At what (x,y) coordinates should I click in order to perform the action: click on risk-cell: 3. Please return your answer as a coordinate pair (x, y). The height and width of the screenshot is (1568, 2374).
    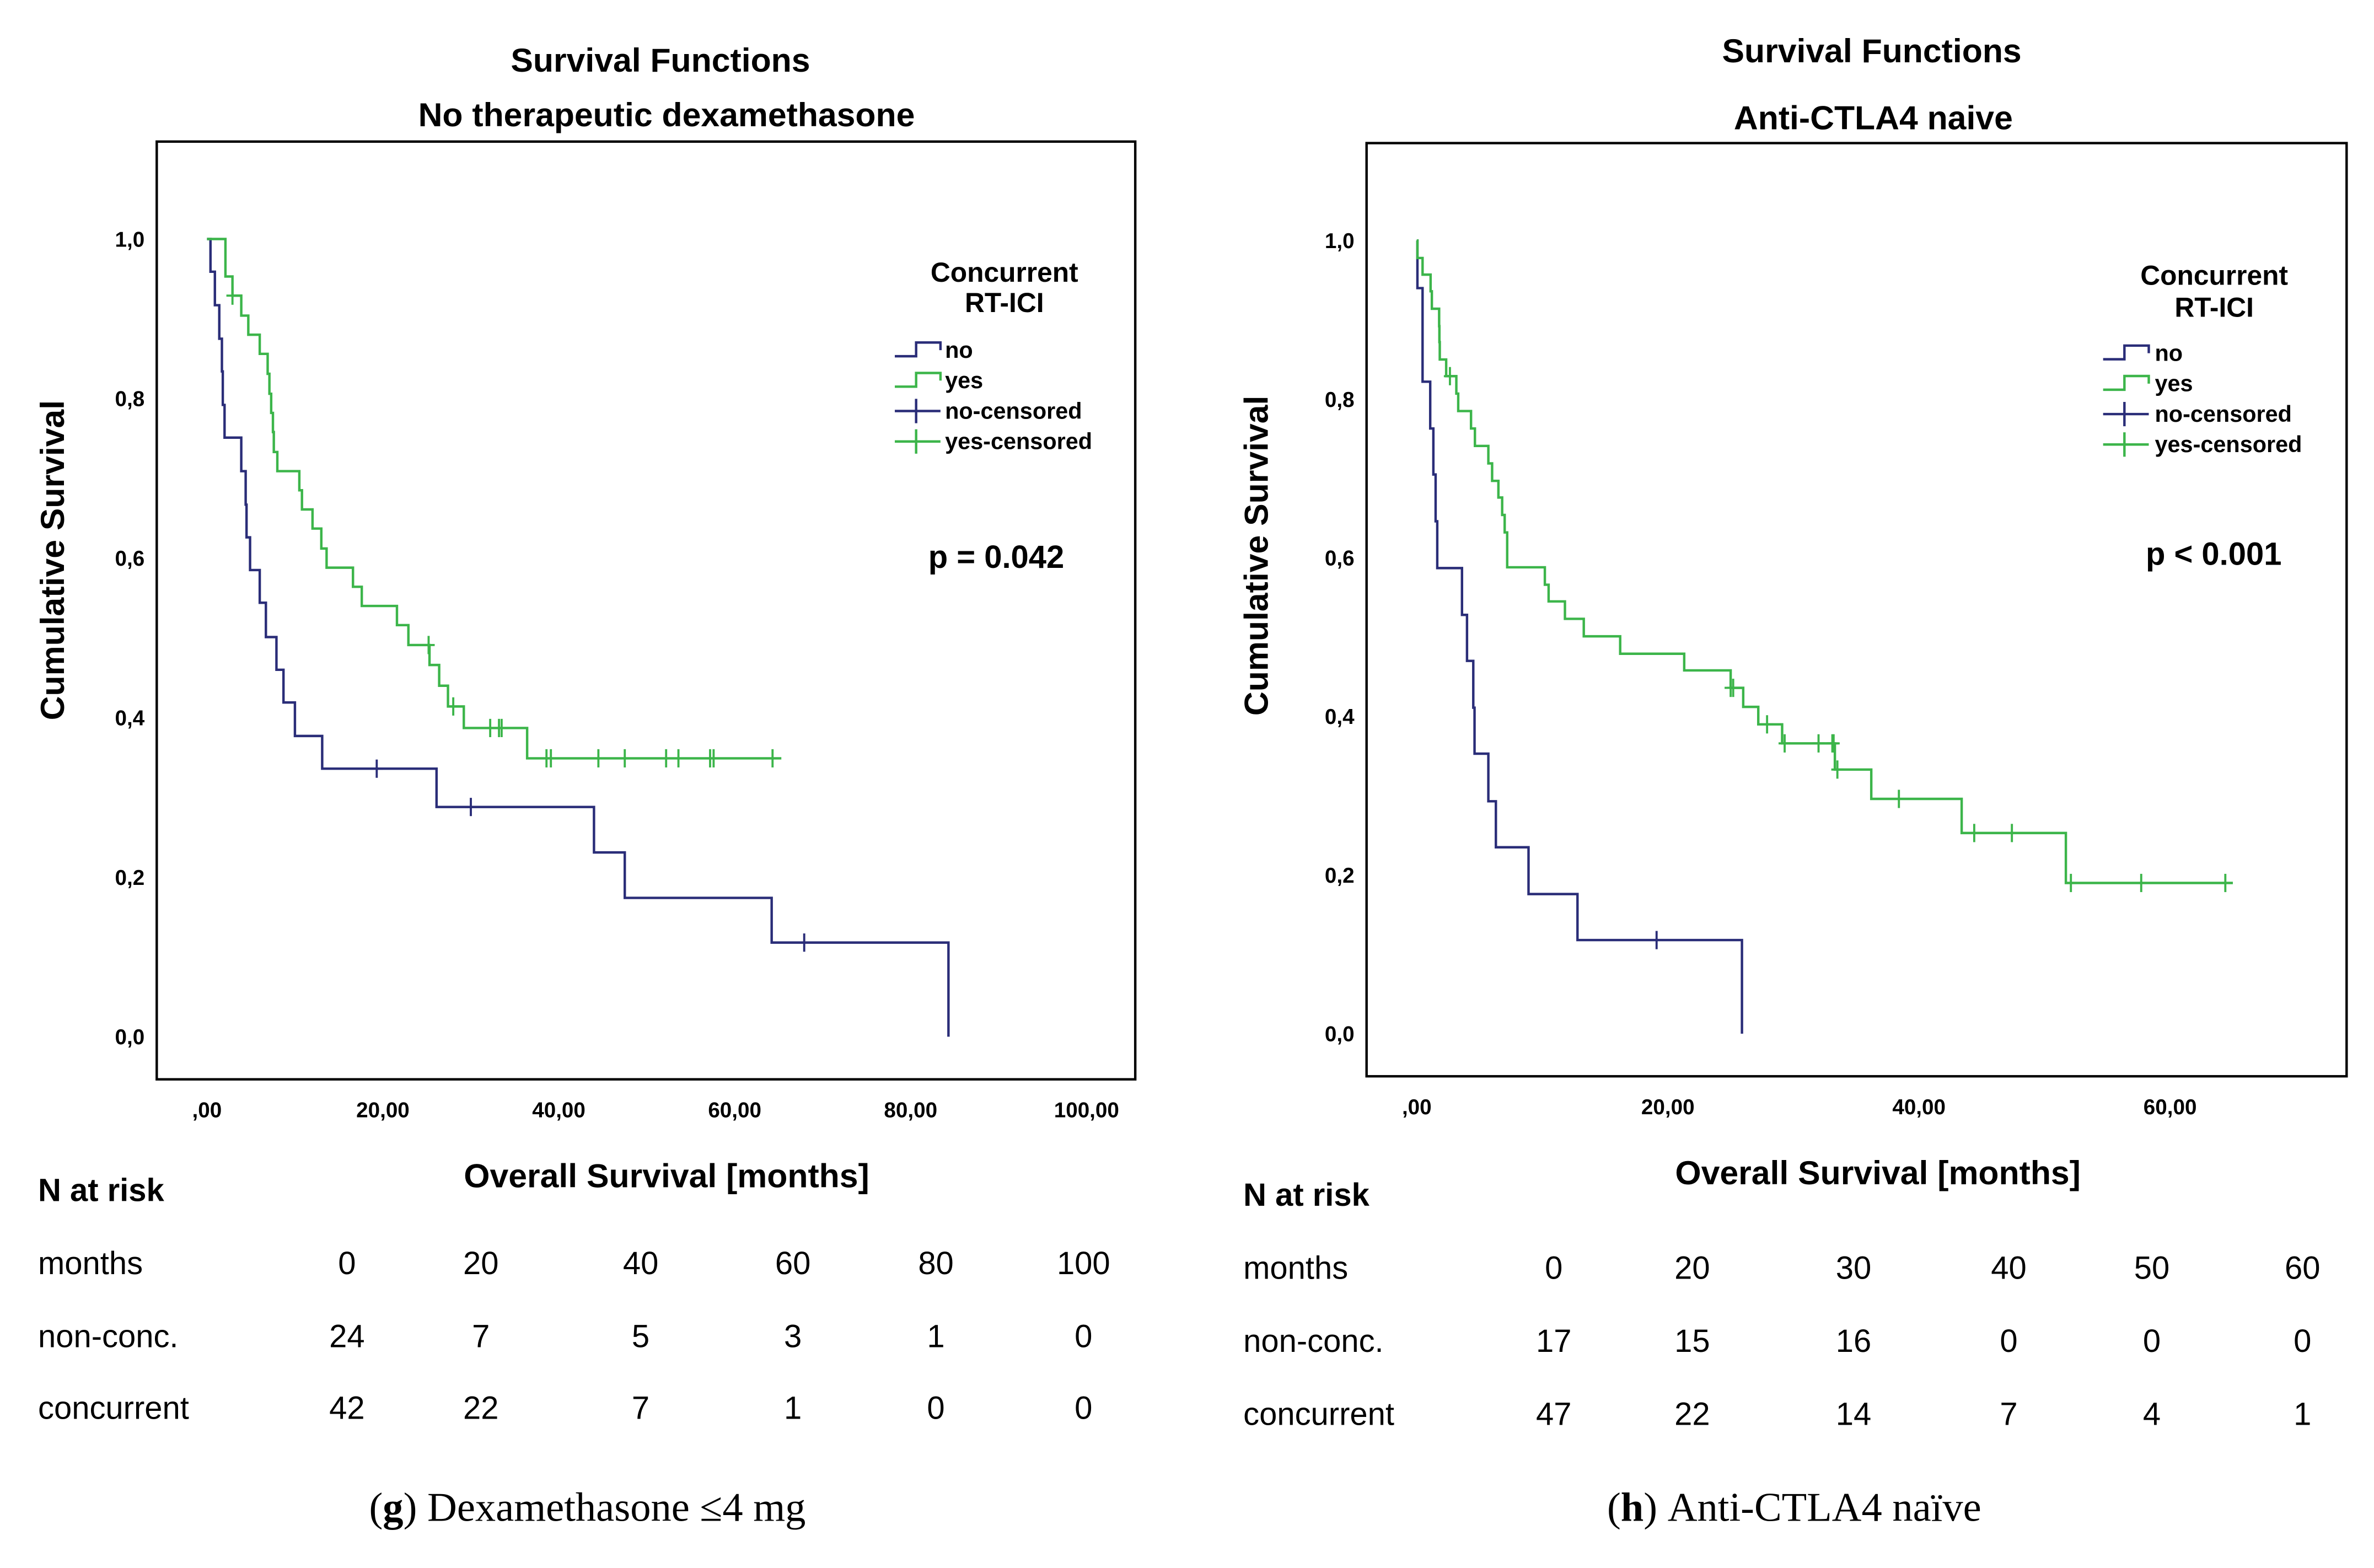
    Looking at the image, I should click on (793, 1337).